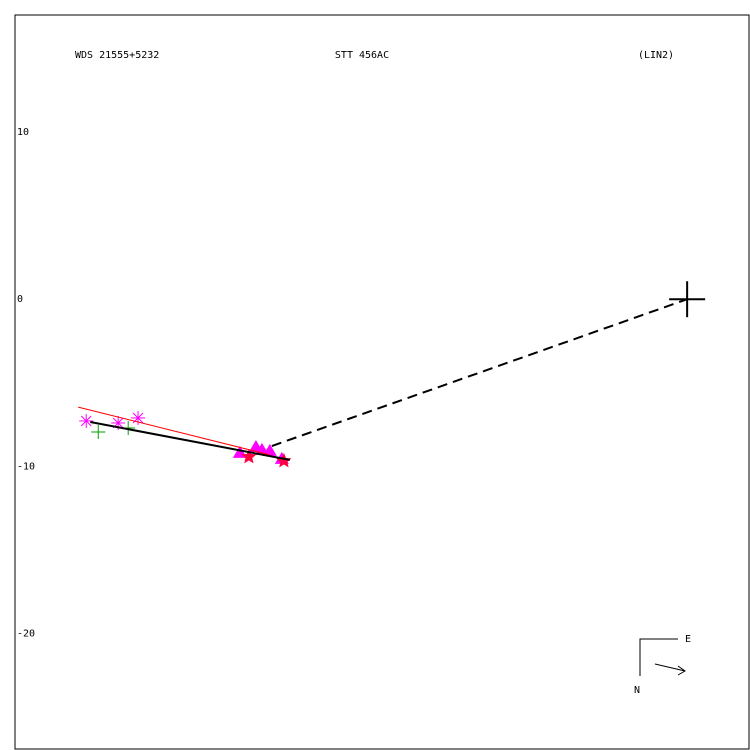 This screenshot has width=750, height=750. What do you see at coordinates (26, 634) in the screenshot?
I see `y-tick-label: -20` at bounding box center [26, 634].